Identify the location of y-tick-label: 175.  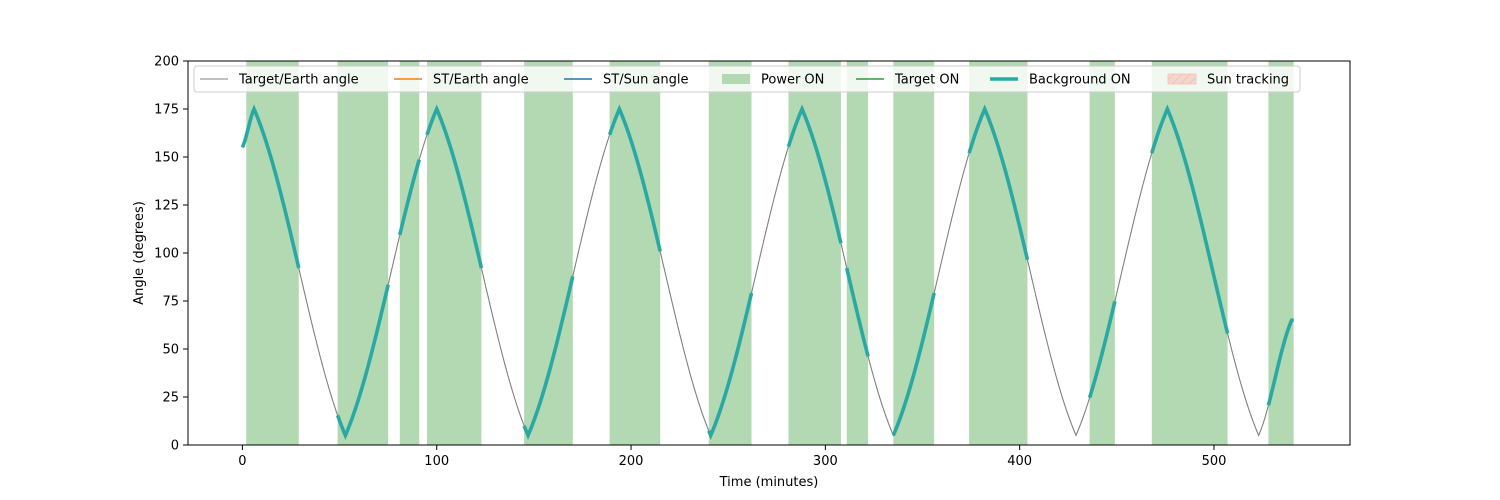
(166, 110).